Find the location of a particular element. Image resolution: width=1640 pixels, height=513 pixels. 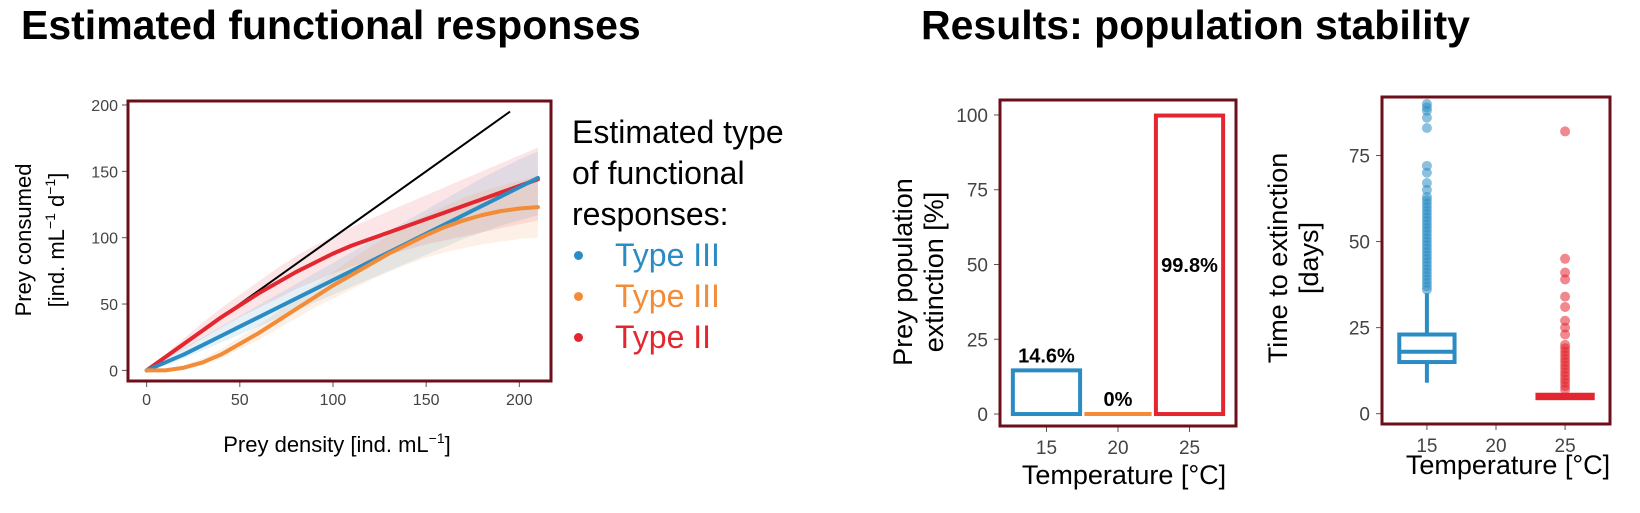

x-tick-label: 200 is located at coordinates (519, 400).